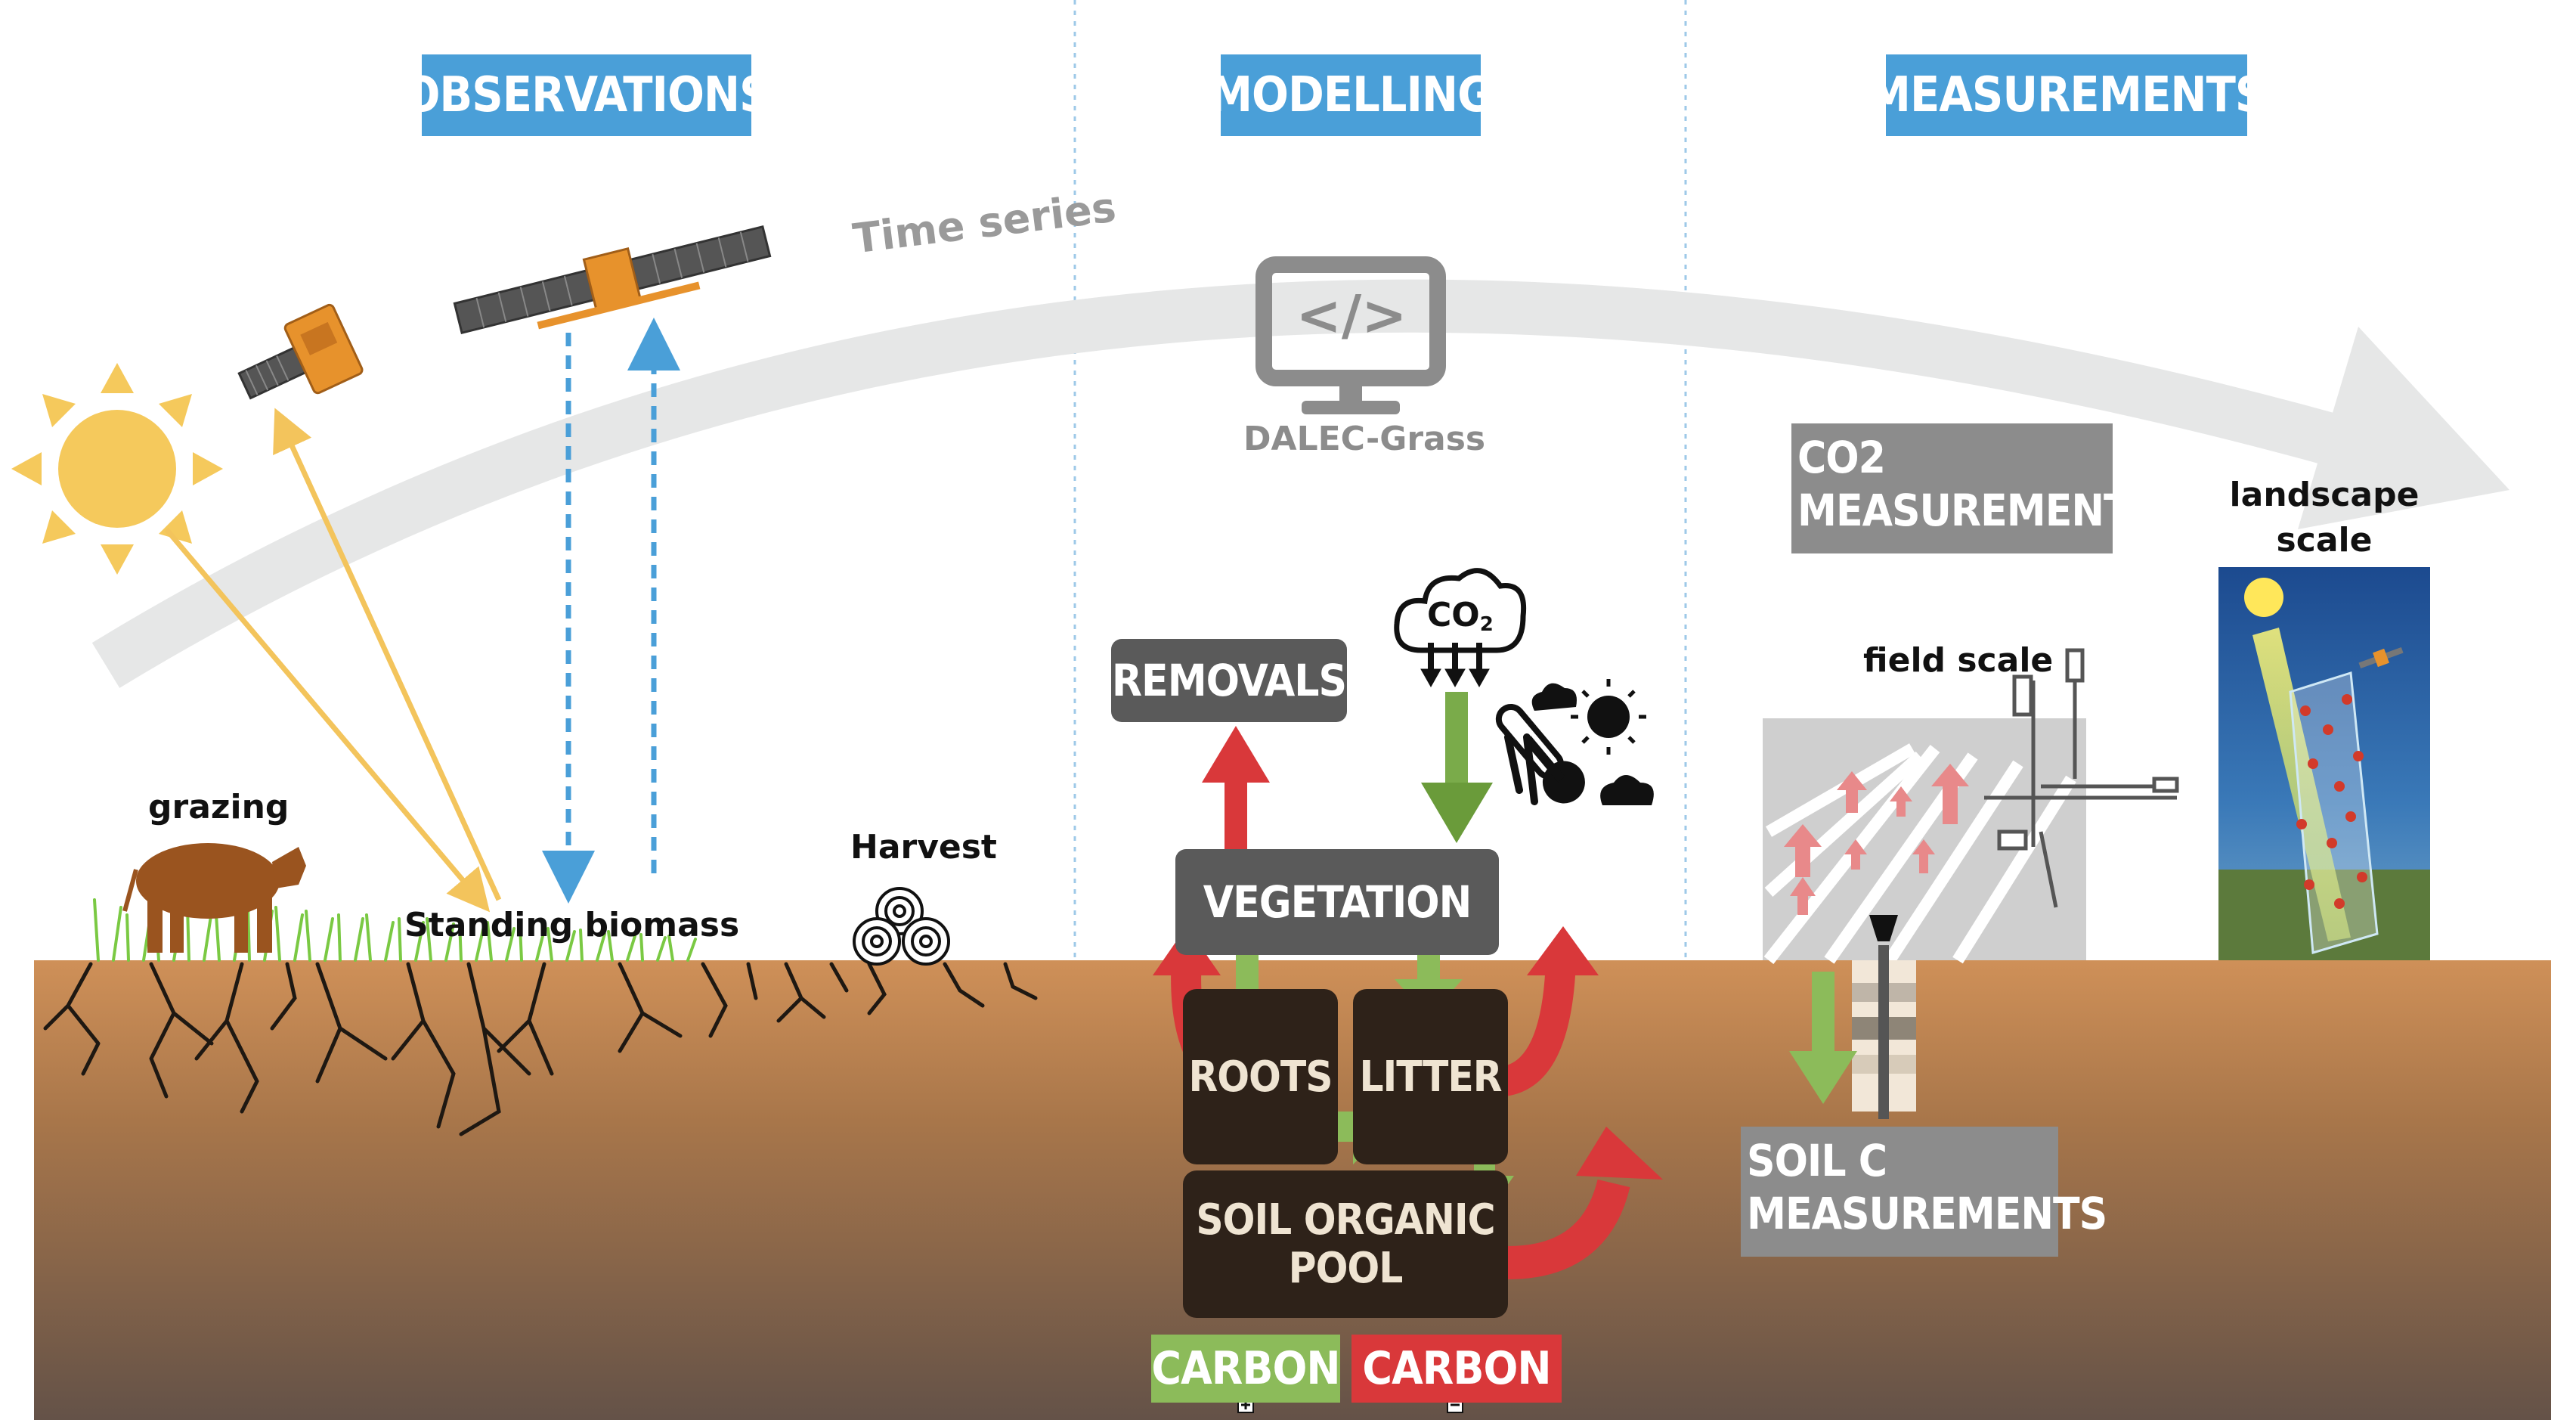 This screenshot has width=2576, height=1420. Describe the element at coordinates (2324, 518) in the screenshot. I see `landscape-scale-label: landscape scale` at that location.